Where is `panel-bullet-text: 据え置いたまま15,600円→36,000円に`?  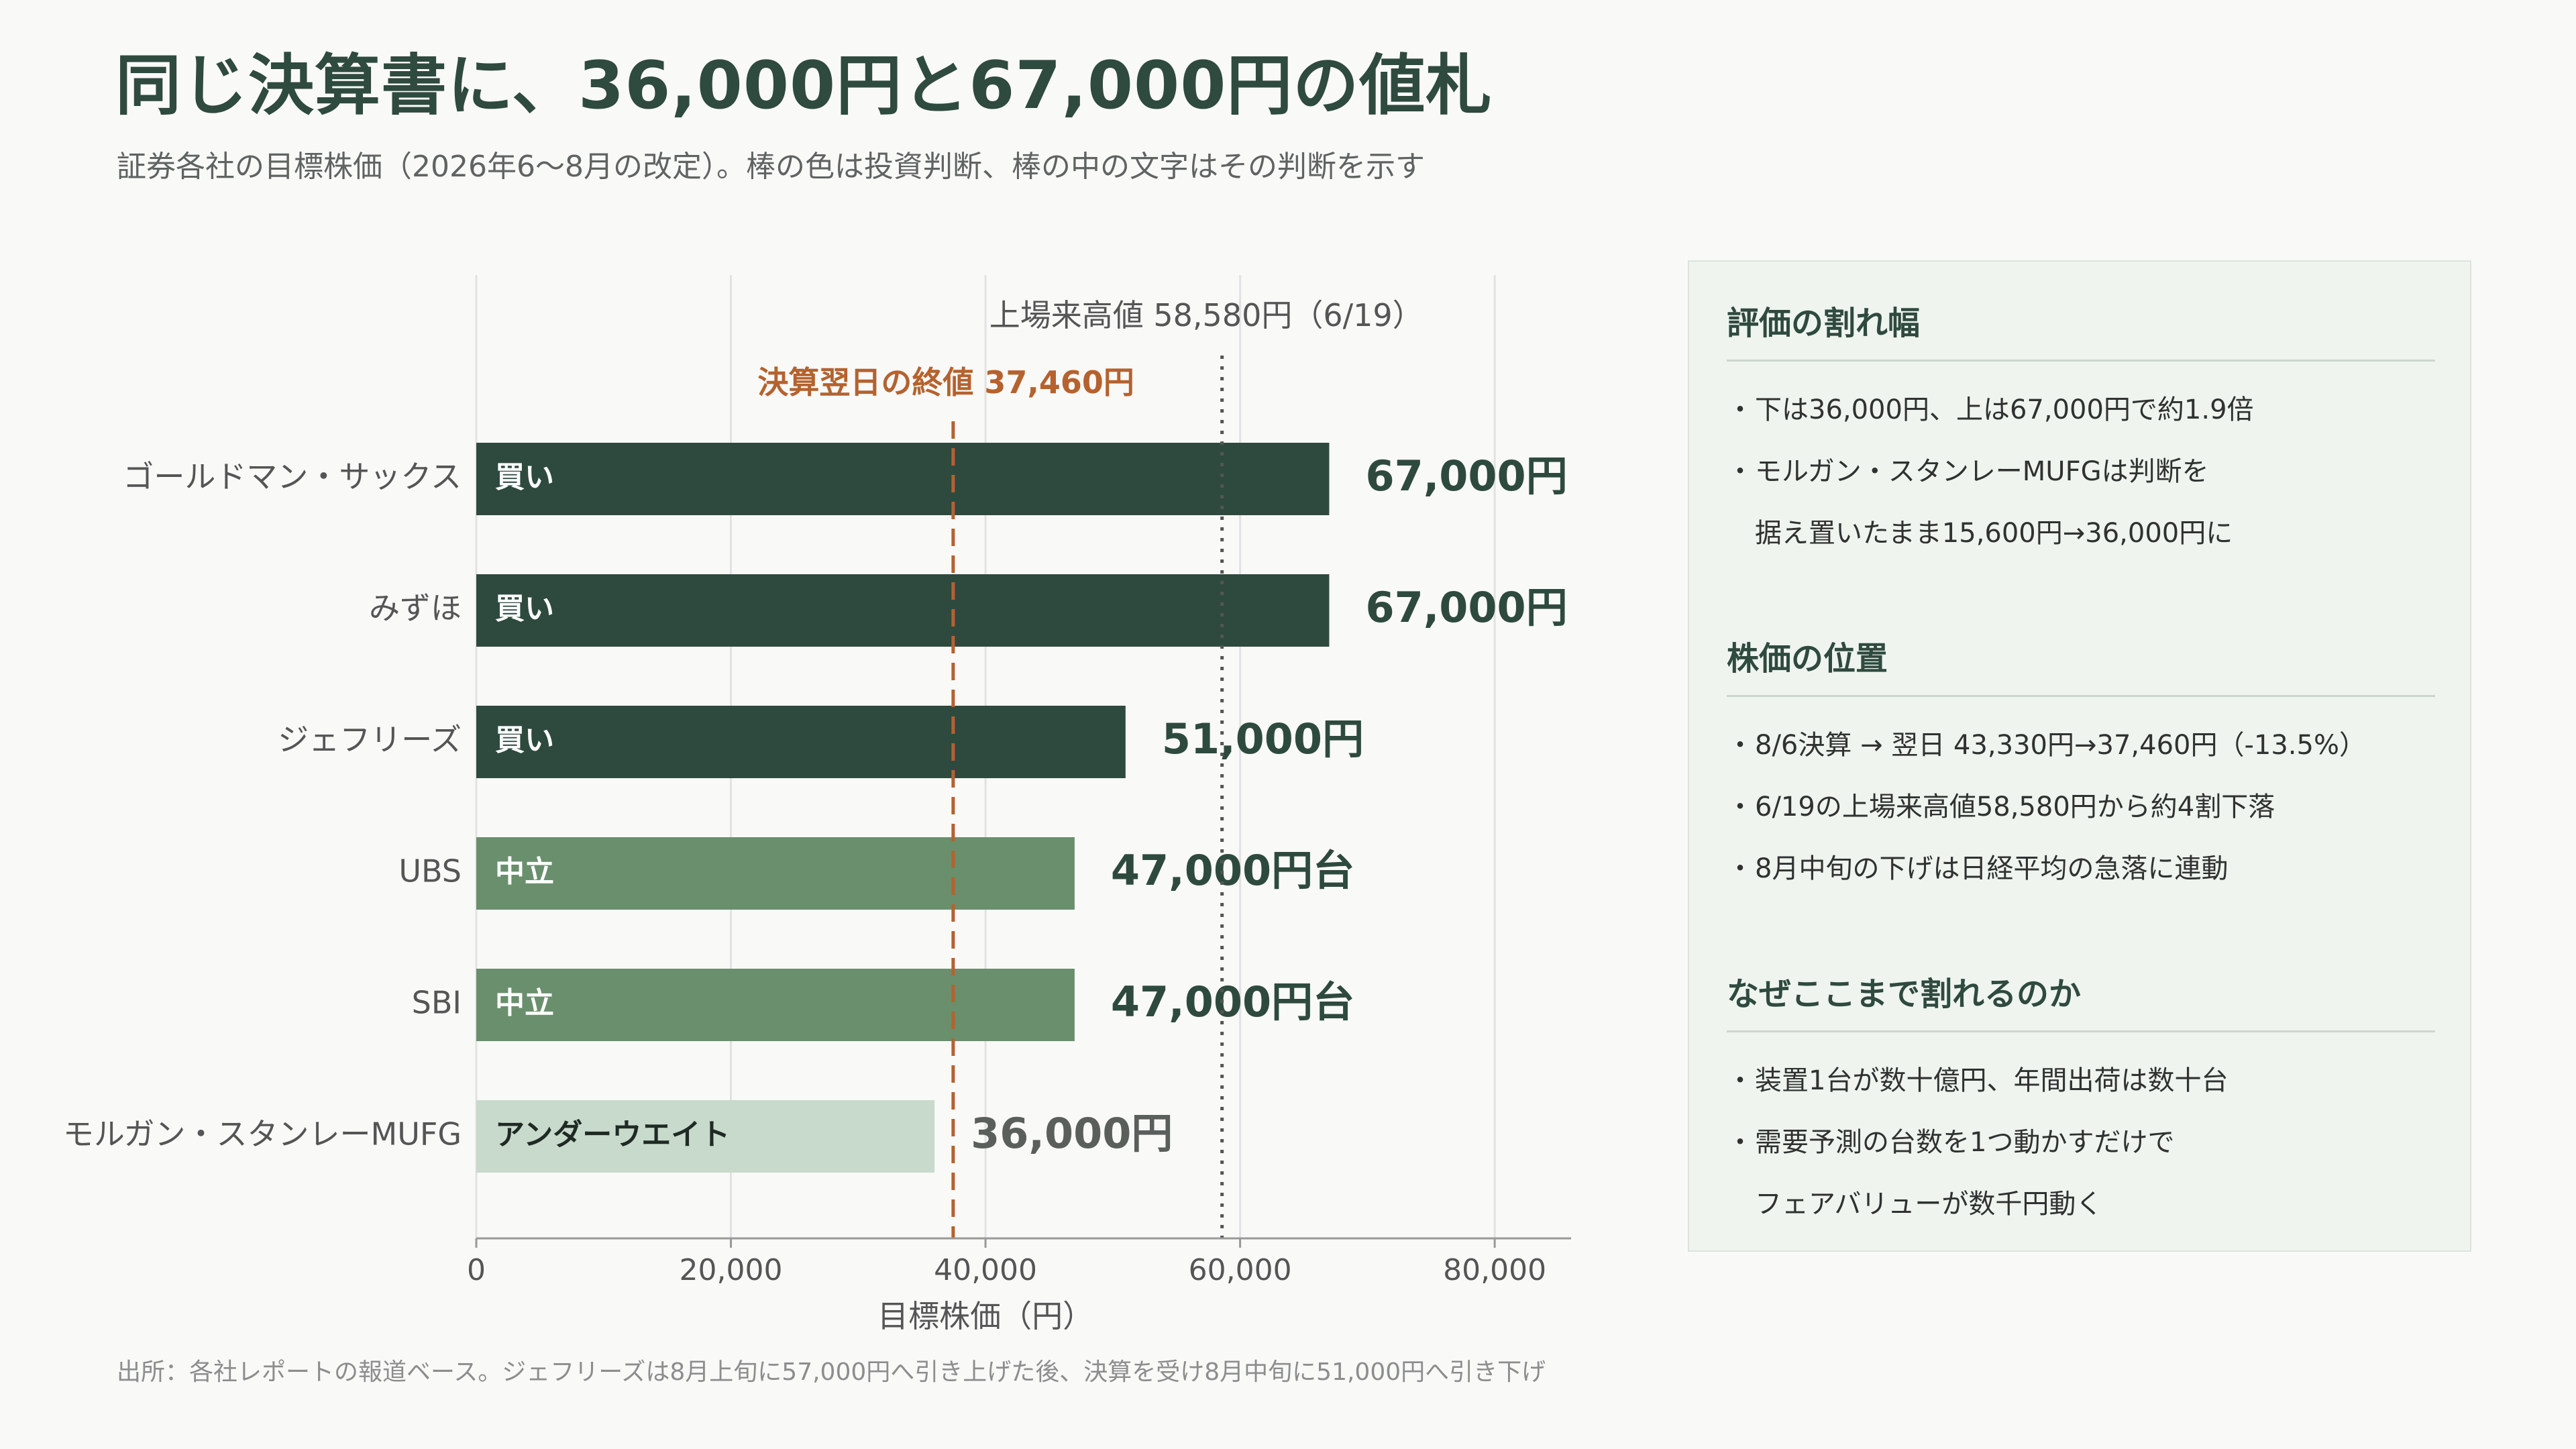
panel-bullet-text: 据え置いたまま15,600円→36,000円に is located at coordinates (1994, 533).